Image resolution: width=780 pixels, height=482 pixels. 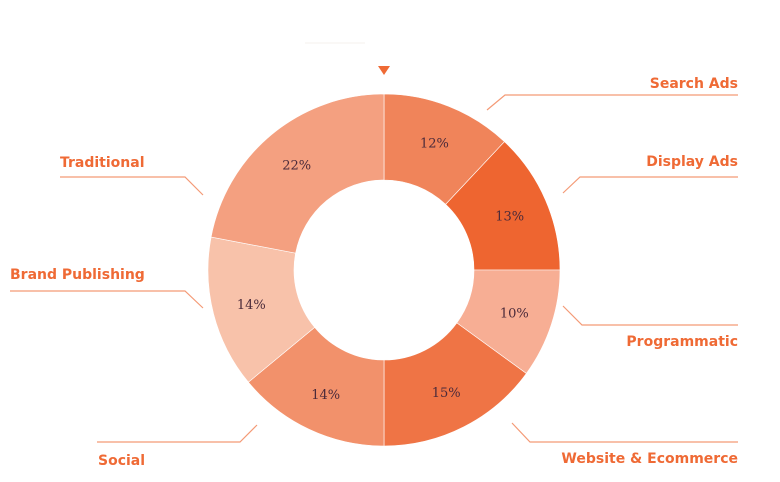 What do you see at coordinates (694, 84) in the screenshot?
I see `category-label: Search Ads` at bounding box center [694, 84].